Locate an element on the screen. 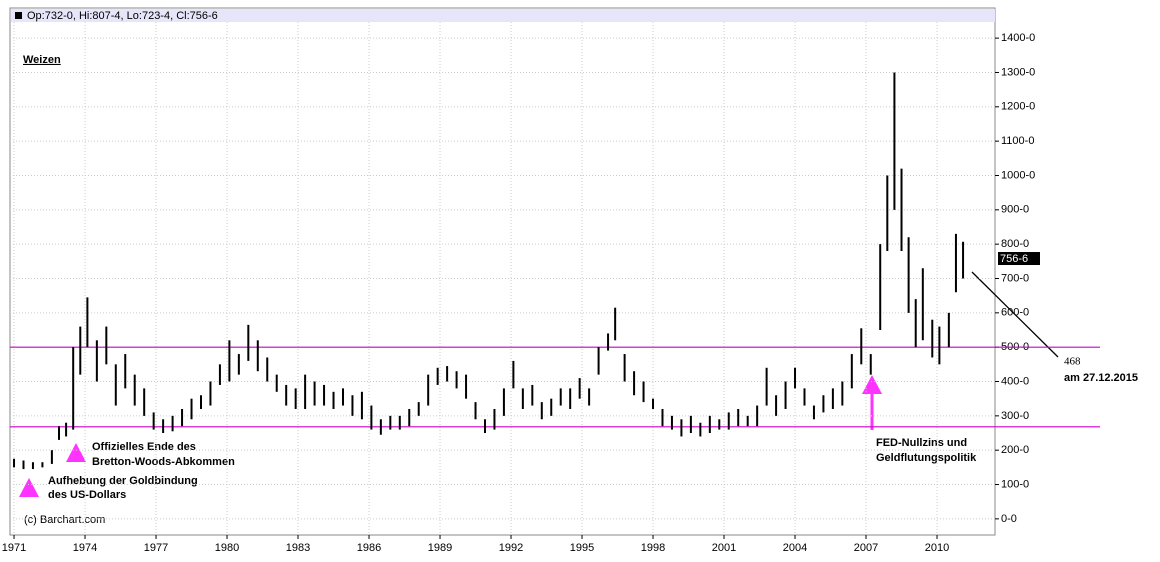 The width and height of the screenshot is (1160, 562). target-date: am 27.12.2015 is located at coordinates (1101, 378).